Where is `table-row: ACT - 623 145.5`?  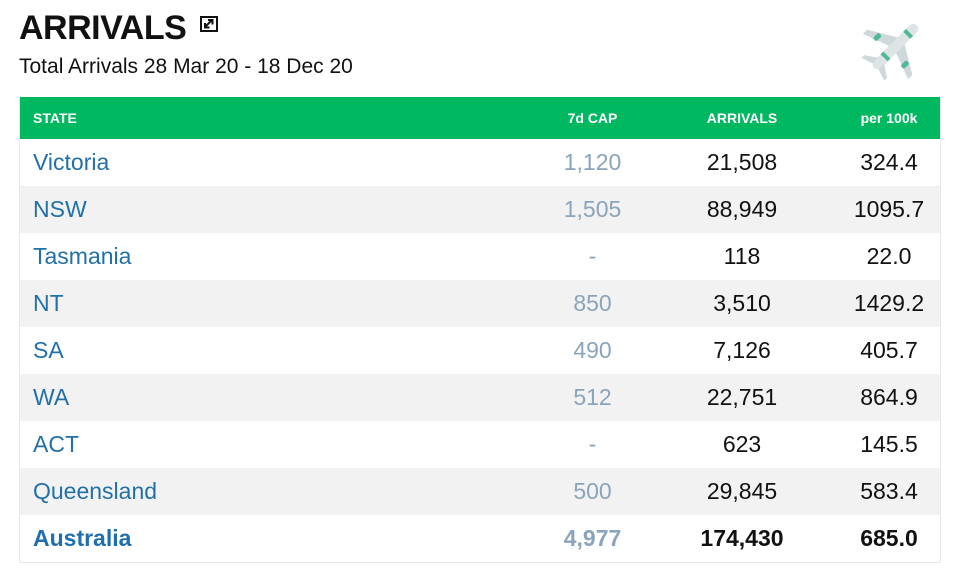
table-row: ACT - 623 145.5 is located at coordinates (480, 444).